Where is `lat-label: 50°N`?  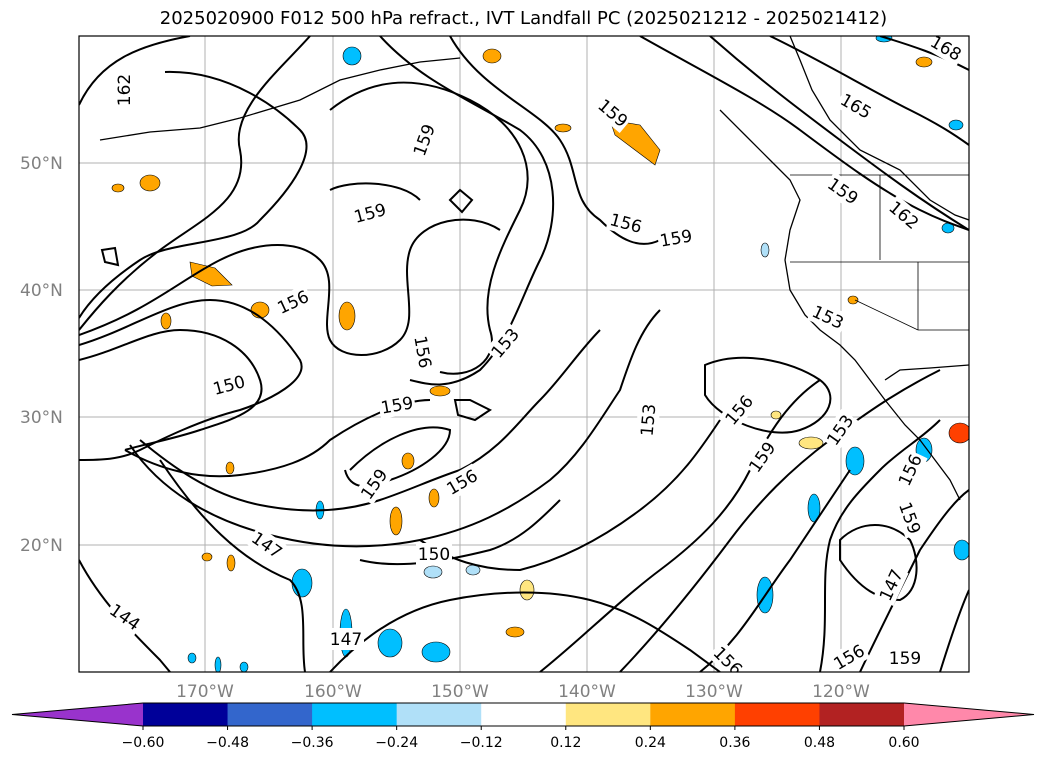
lat-label: 50°N is located at coordinates (41, 164).